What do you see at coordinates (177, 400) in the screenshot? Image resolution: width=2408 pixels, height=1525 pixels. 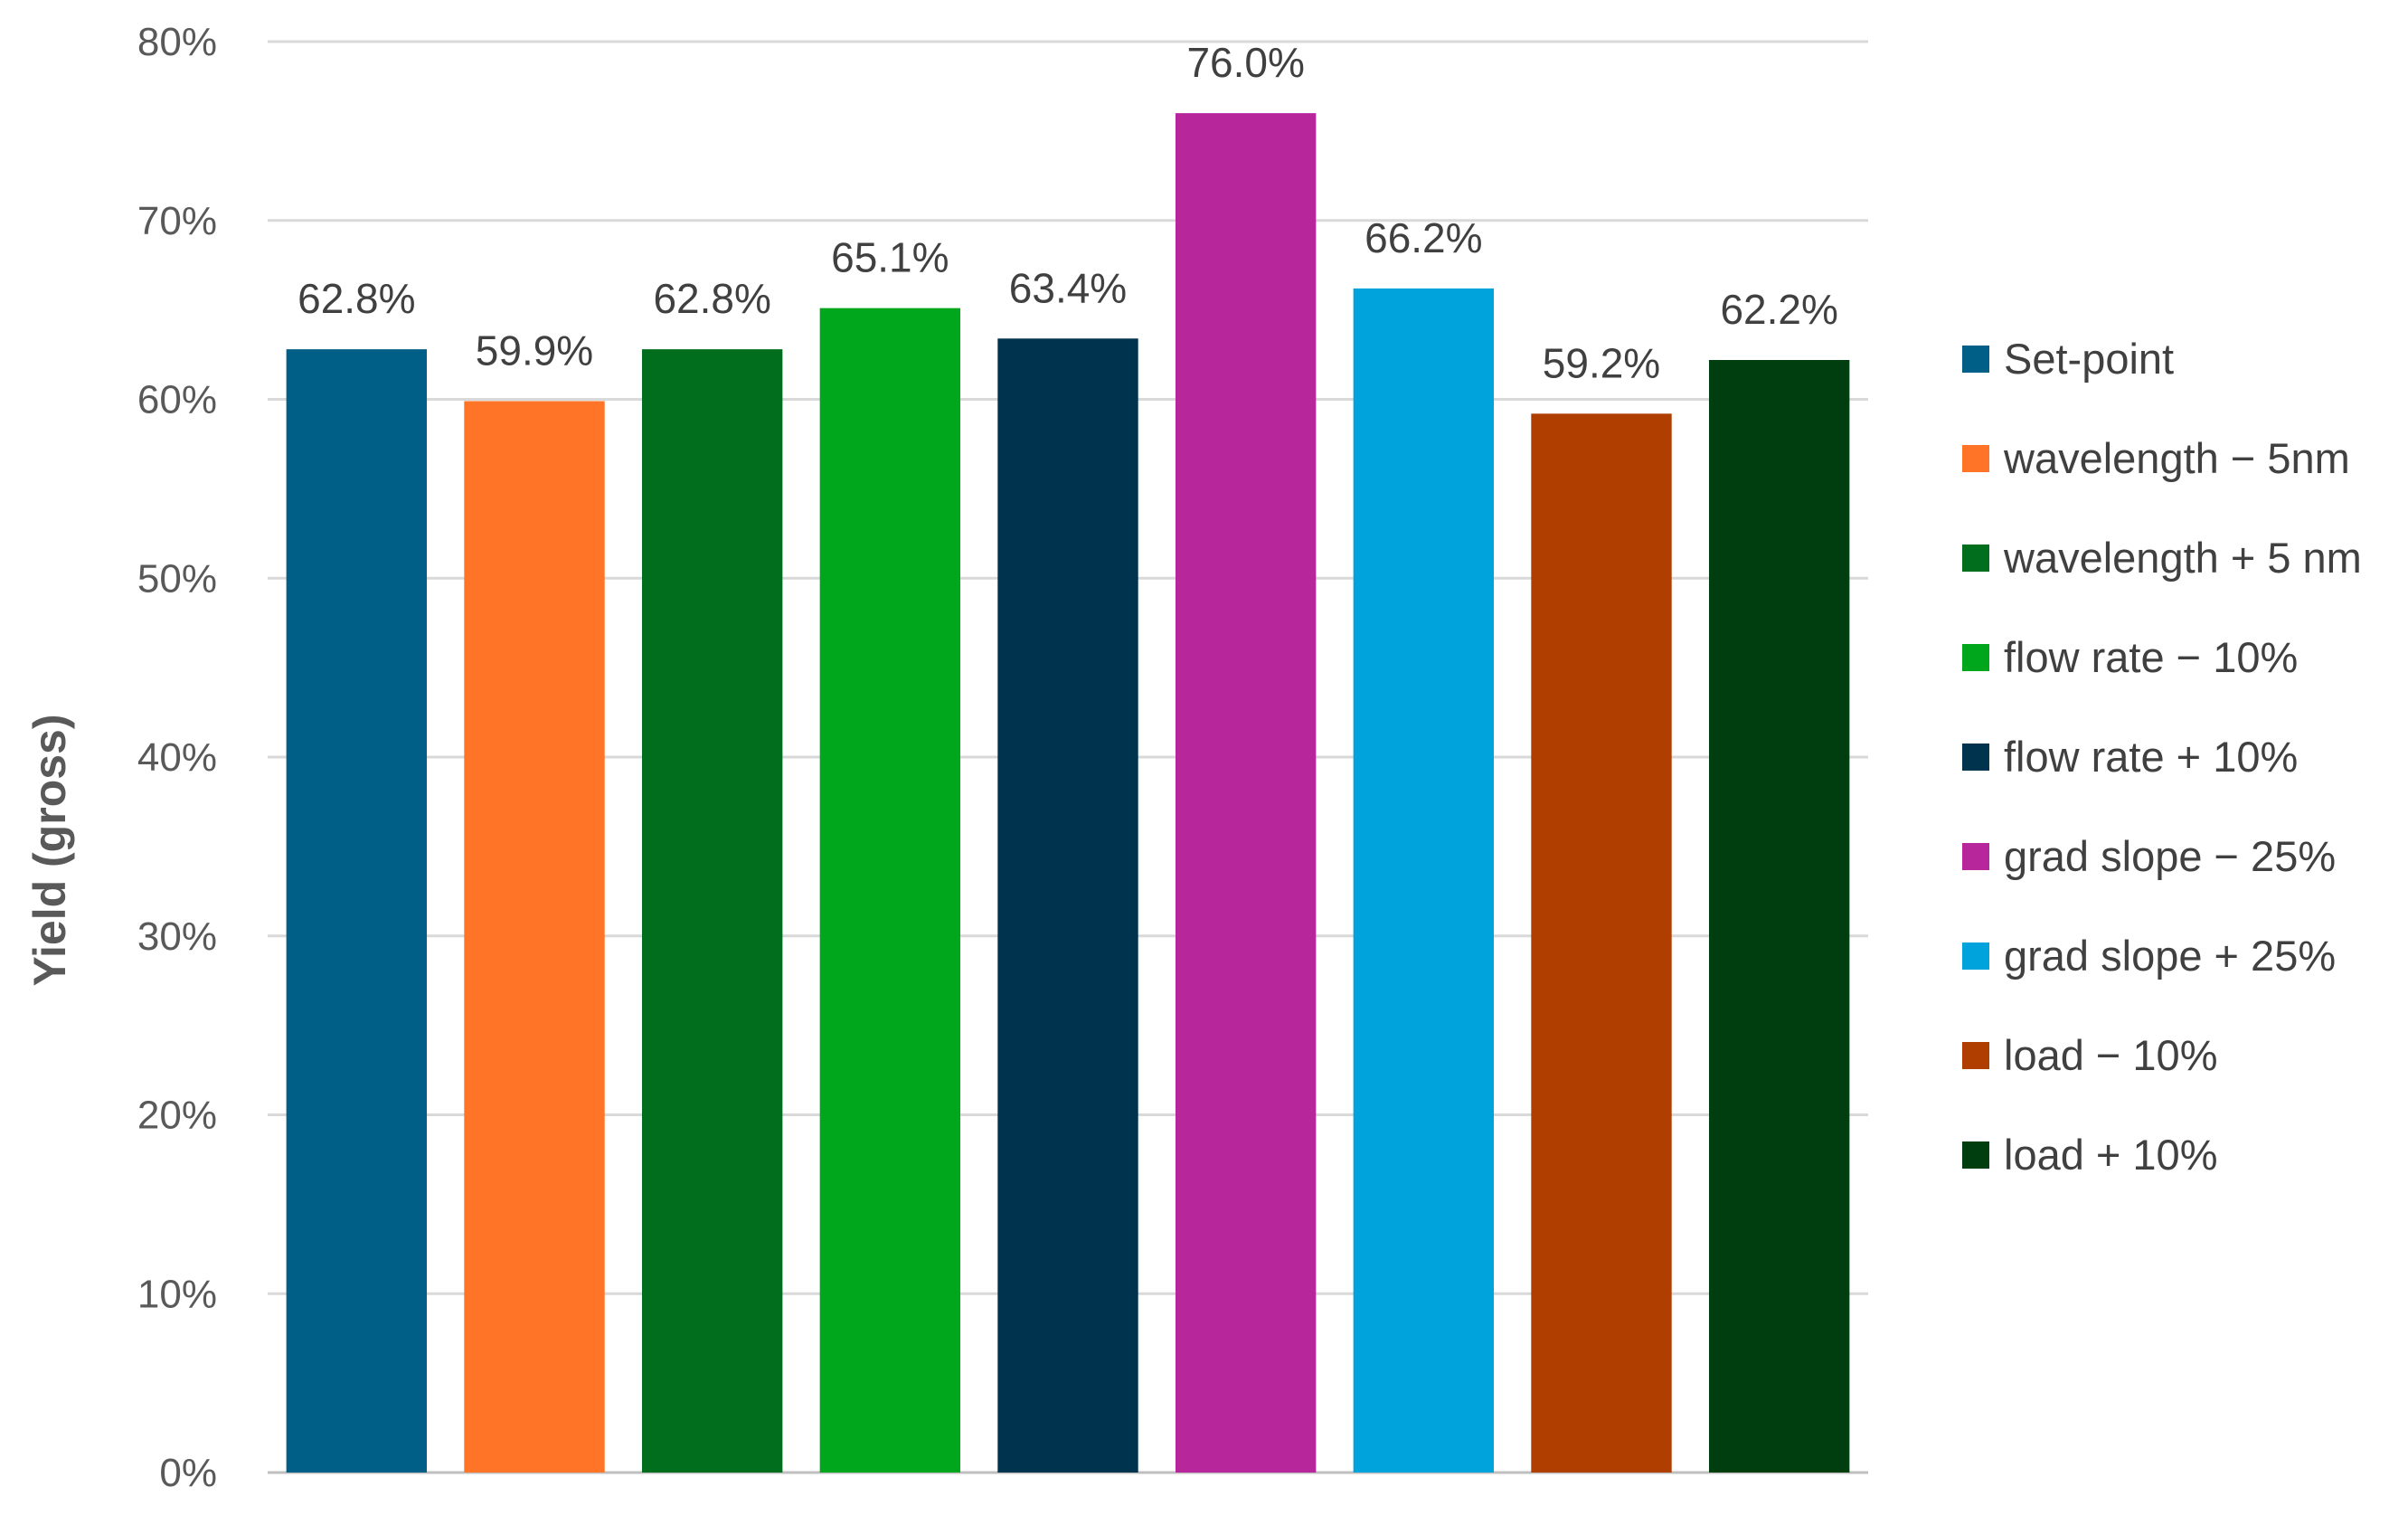 I see `y-tick-label: 60%` at bounding box center [177, 400].